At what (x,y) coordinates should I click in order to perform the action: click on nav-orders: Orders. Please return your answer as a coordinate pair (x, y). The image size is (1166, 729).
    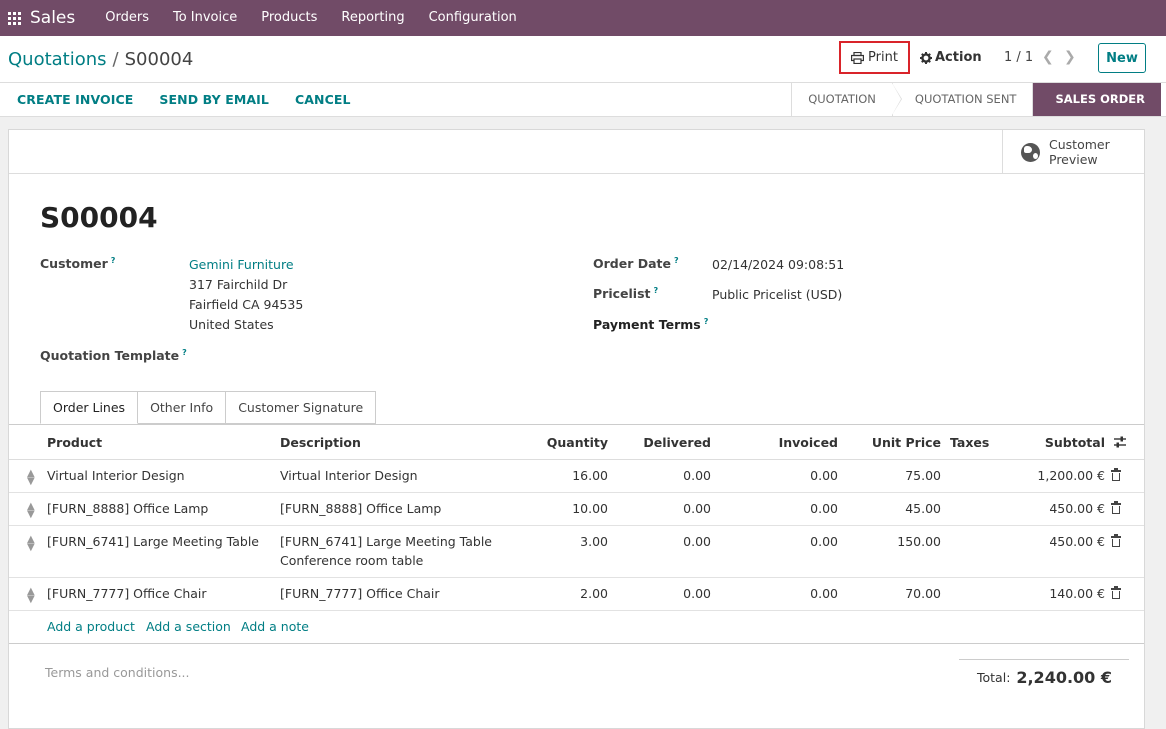
    Looking at the image, I should click on (127, 17).